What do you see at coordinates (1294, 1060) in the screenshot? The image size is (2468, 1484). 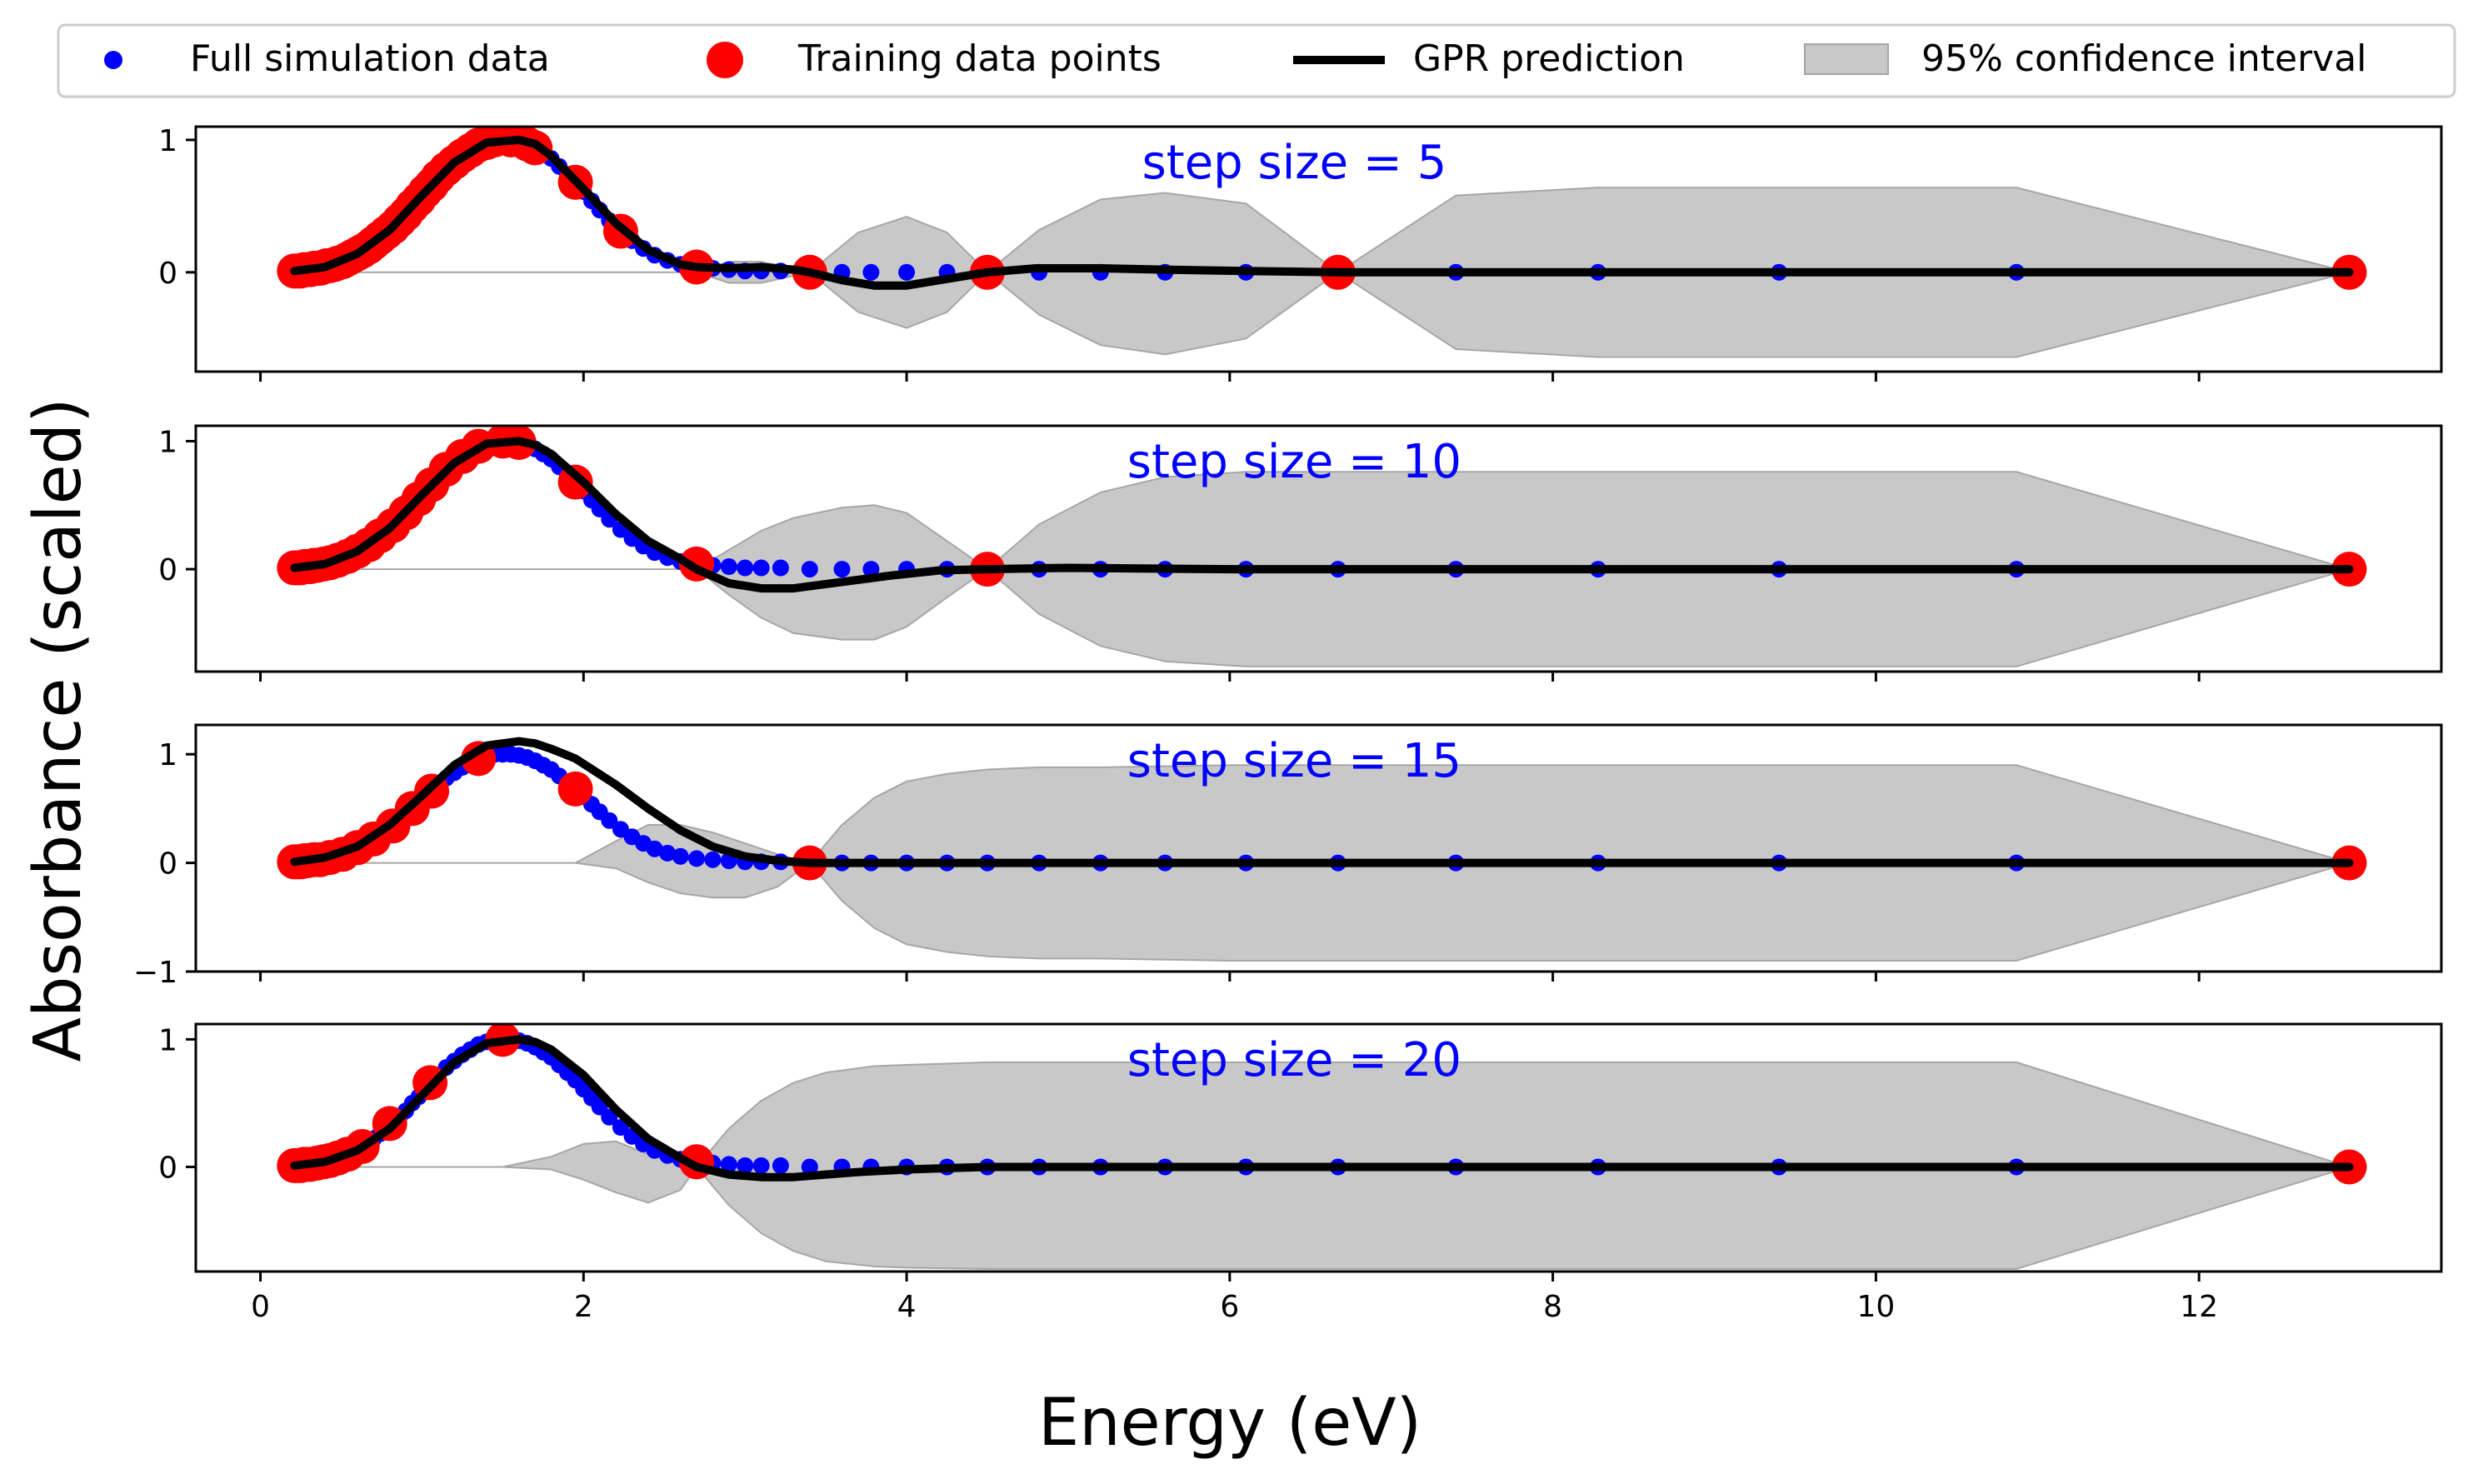 I see `panel-step-label: step size = 20` at bounding box center [1294, 1060].